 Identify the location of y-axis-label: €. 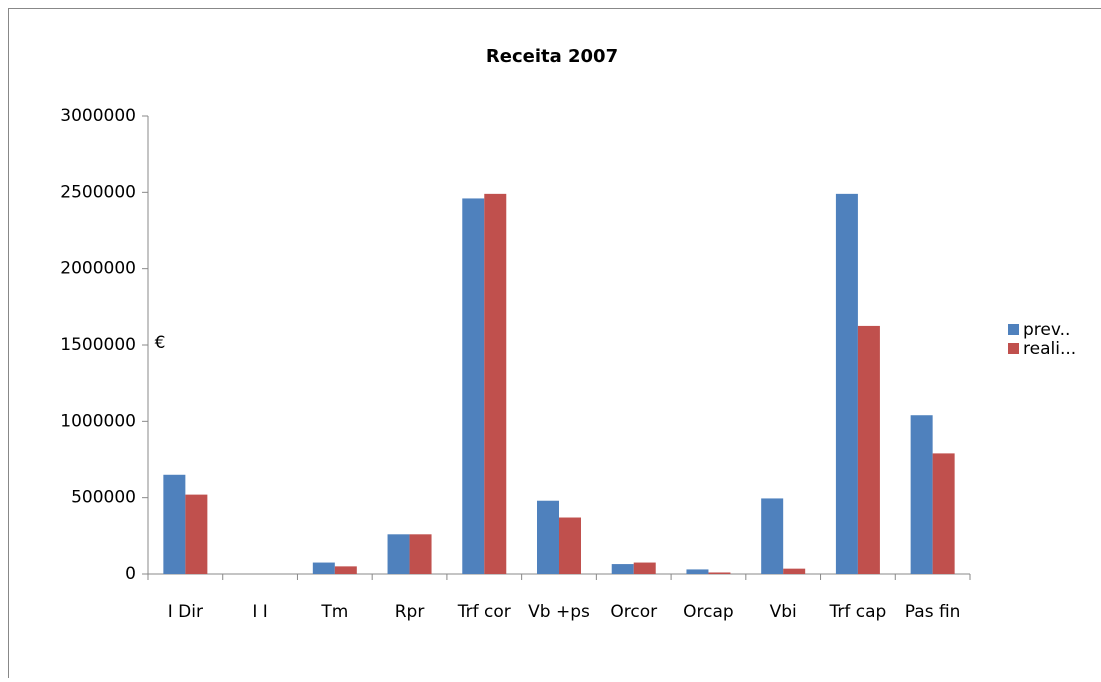
(160, 343).